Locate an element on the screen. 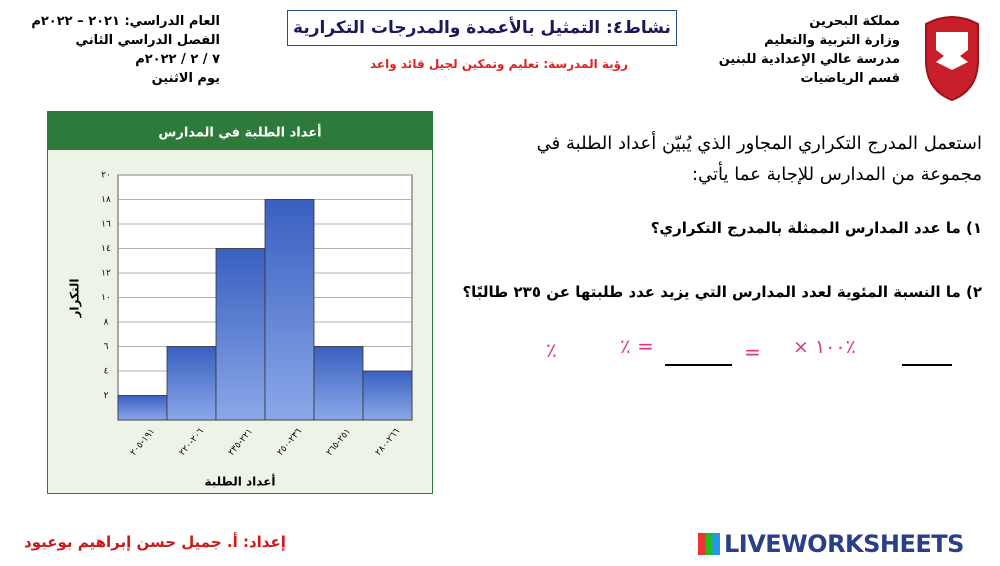 The image size is (1000, 566). date: ٧ / ٢ / ٢٠٢٢م is located at coordinates (177, 59).